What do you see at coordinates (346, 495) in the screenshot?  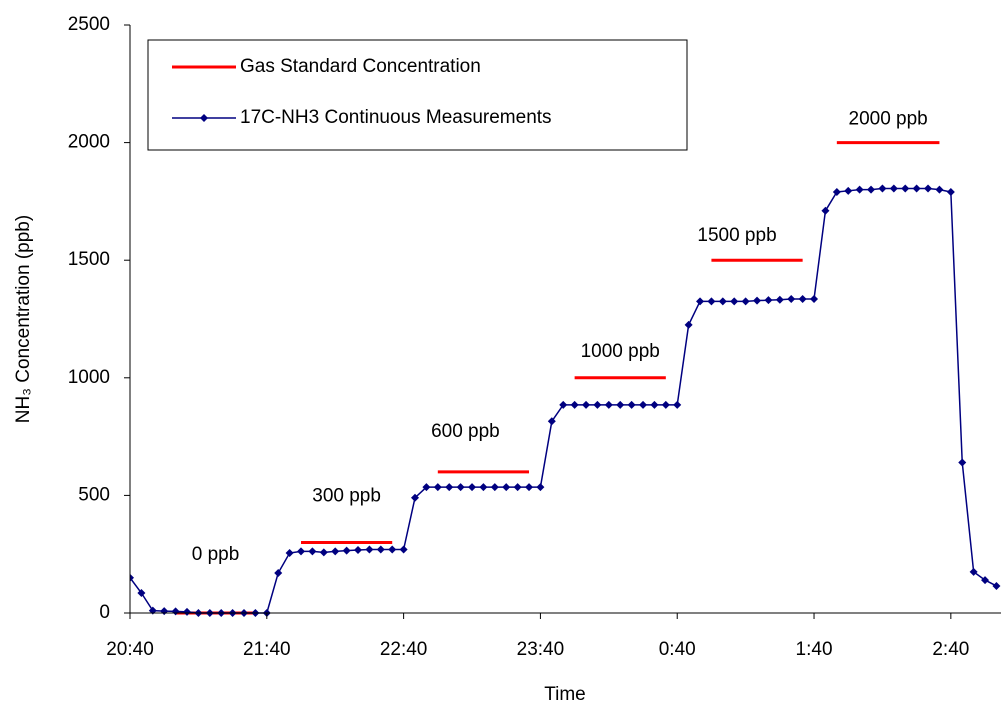 I see `standard-label: 300 ppb` at bounding box center [346, 495].